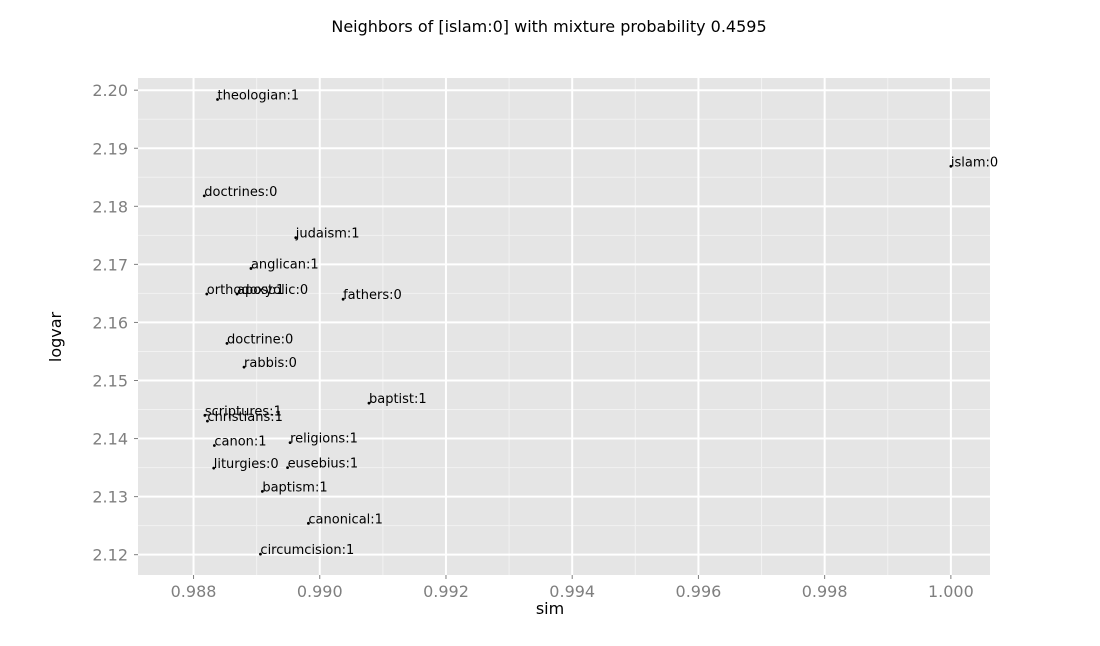  Describe the element at coordinates (550, 608) in the screenshot. I see `x-axis-title: sim` at that location.